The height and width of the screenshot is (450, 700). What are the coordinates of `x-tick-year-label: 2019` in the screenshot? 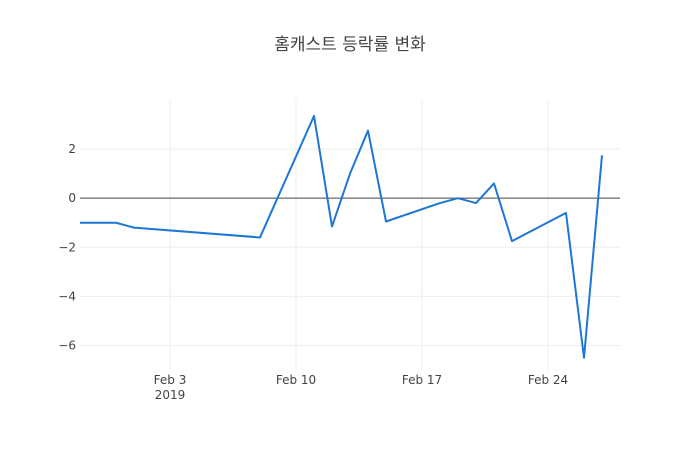 It's located at (170, 395).